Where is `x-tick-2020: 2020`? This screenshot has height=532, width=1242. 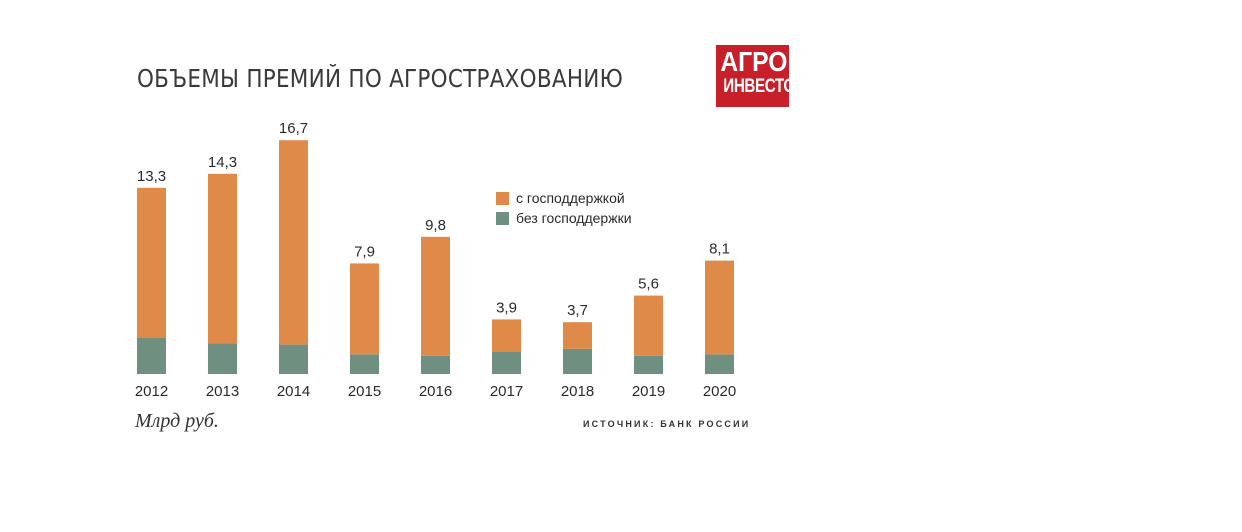 x-tick-2020: 2020 is located at coordinates (719, 391).